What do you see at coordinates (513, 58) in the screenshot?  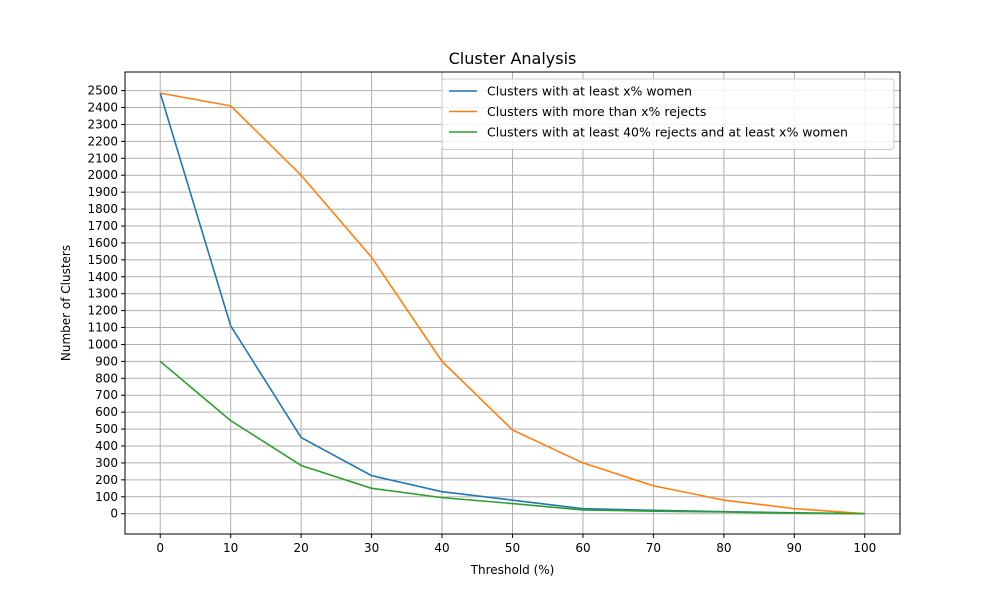 I see `chart-title: Cluster Analysis` at bounding box center [513, 58].